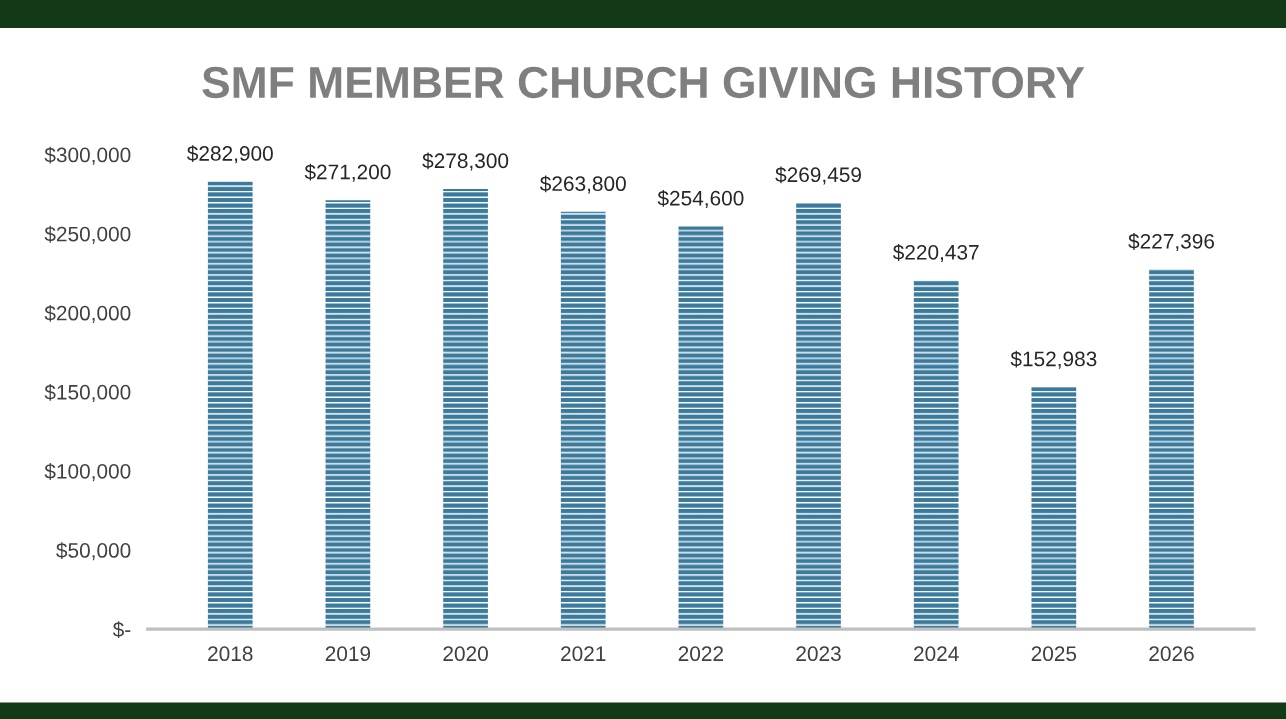 The image size is (1286, 719). I want to click on data-label: $271,200, so click(347, 172).